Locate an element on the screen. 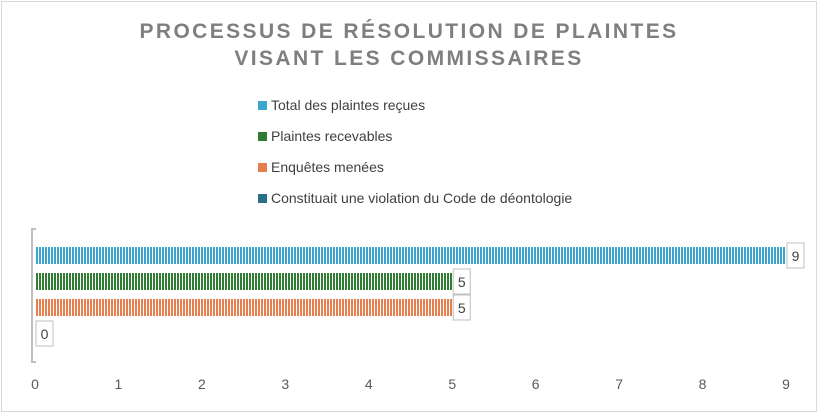  legend-swatch-enquetes-menees is located at coordinates (262, 167).